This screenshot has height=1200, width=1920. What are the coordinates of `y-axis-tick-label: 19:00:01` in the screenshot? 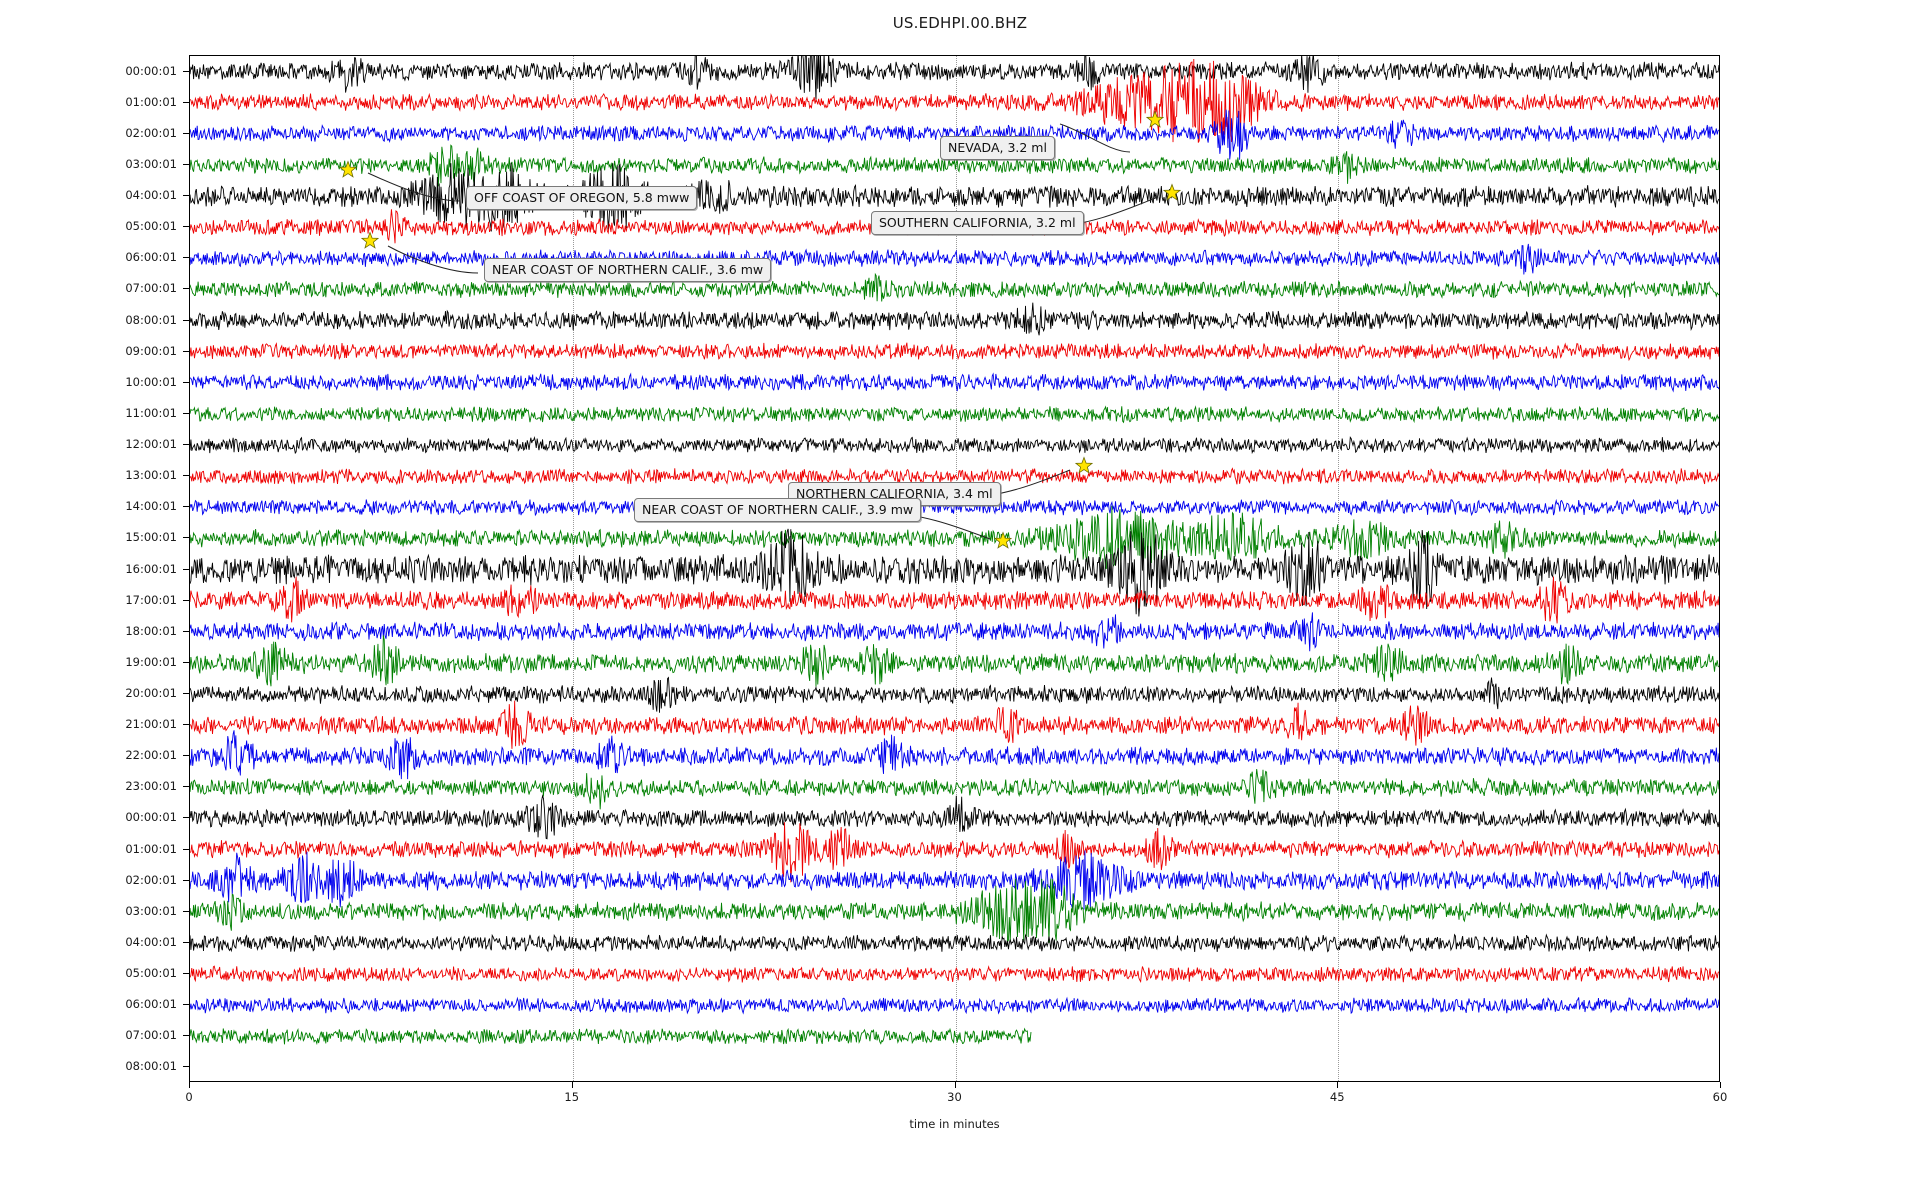 It's located at (151, 661).